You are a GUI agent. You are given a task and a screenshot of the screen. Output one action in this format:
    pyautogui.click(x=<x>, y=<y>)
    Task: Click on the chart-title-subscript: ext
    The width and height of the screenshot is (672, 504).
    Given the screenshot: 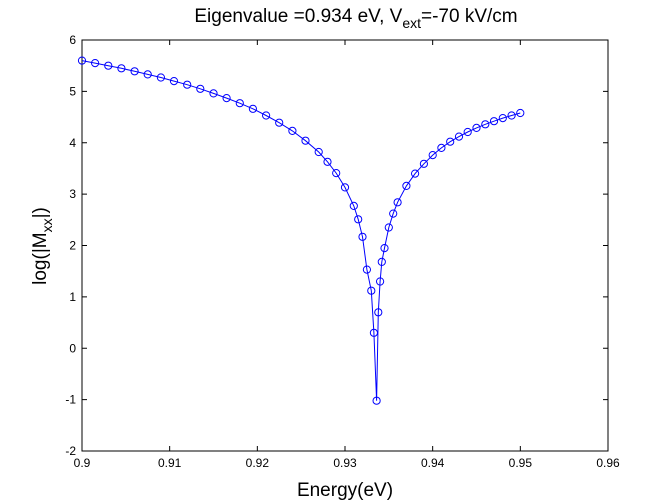 What is the action you would take?
    pyautogui.click(x=411, y=23)
    